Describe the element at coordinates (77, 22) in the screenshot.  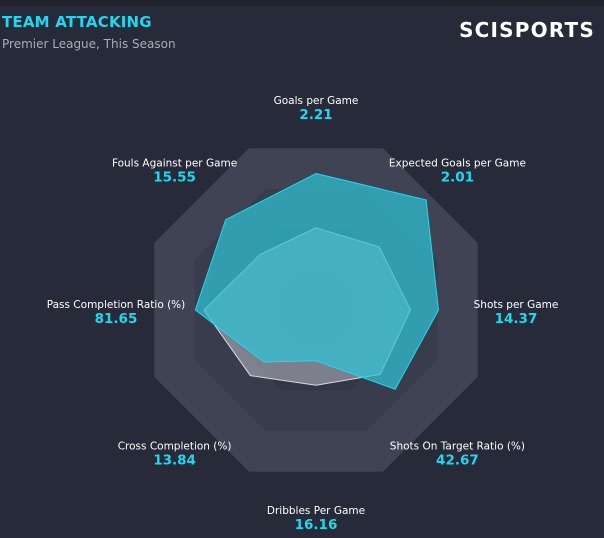
I see `chart-title: TEAM ATTACKING` at that location.